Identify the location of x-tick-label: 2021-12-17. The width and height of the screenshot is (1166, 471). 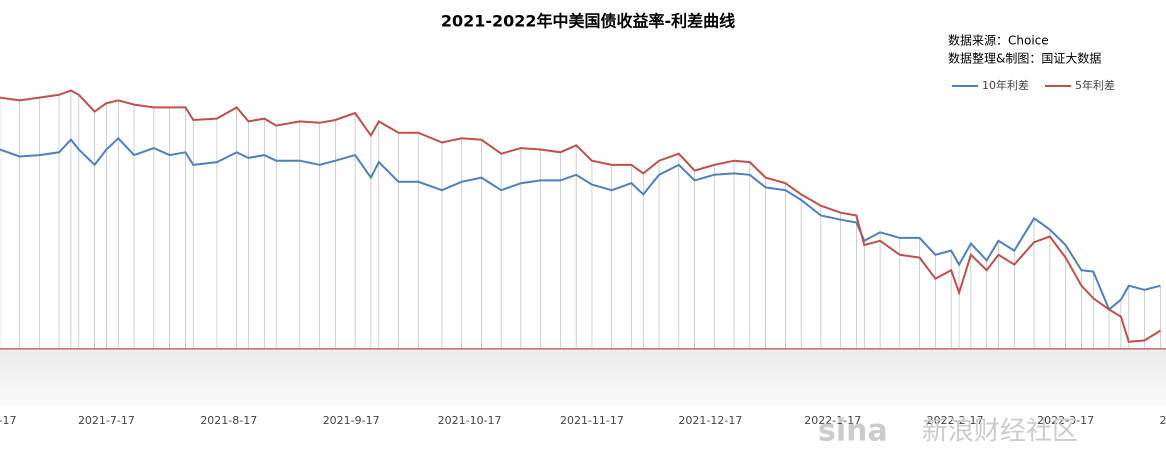
(710, 420).